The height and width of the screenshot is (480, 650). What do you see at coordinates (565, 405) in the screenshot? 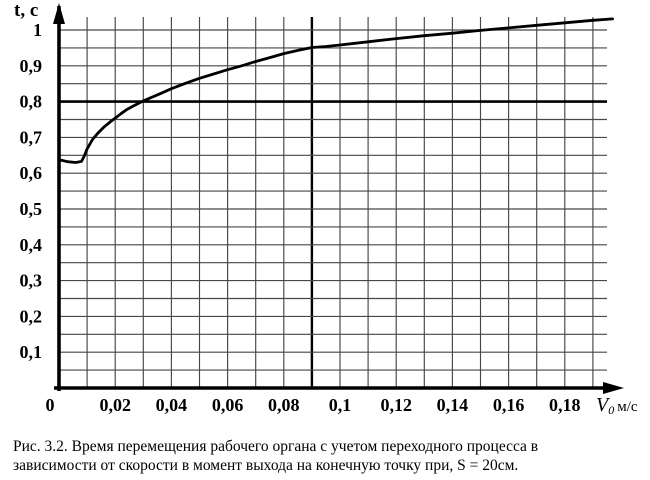
I see `x-tick-label: 0,18` at bounding box center [565, 405].